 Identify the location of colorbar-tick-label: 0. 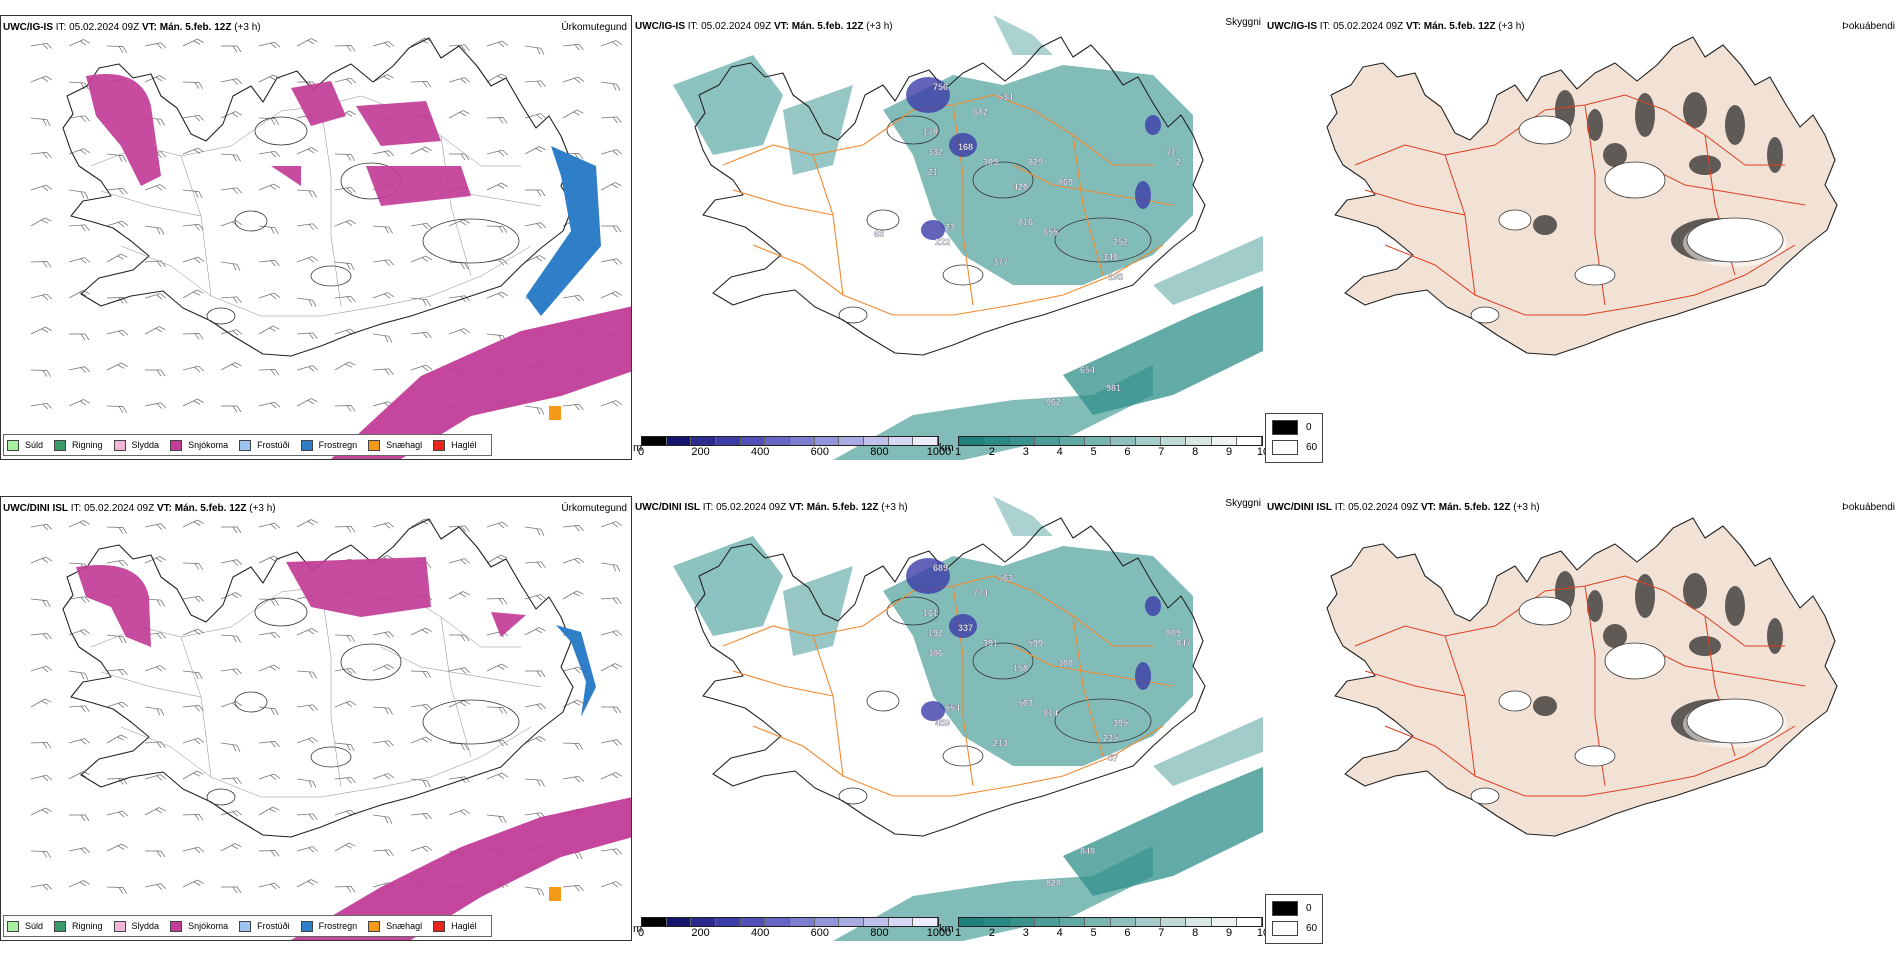
(641, 452).